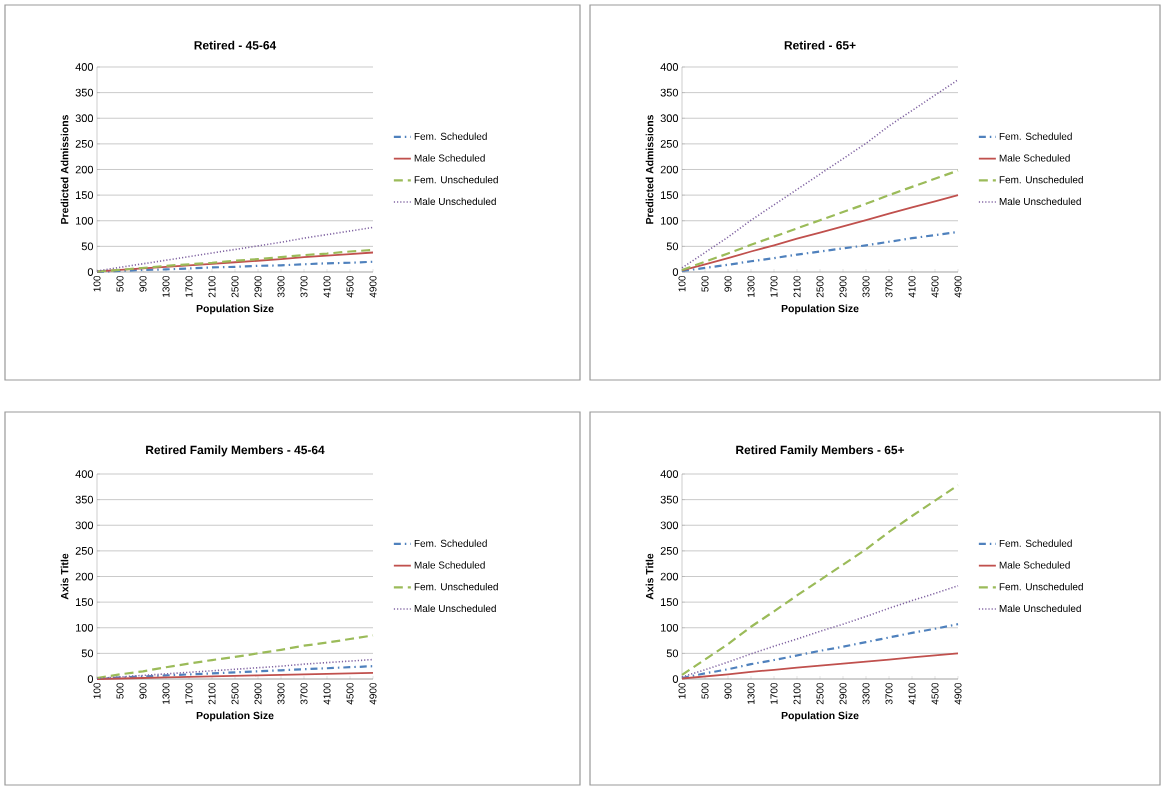 This screenshot has width=1162, height=787. I want to click on y-axis-title: Predicted Admissions, so click(64, 169).